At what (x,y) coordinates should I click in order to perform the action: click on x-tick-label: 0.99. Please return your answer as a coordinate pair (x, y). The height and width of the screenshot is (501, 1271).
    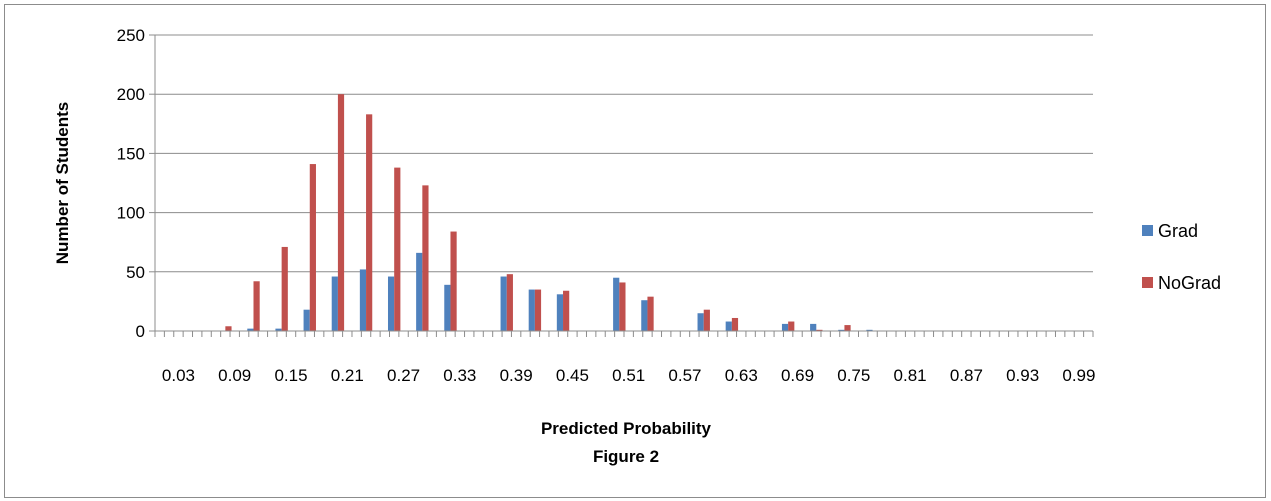
    Looking at the image, I should click on (1078, 375).